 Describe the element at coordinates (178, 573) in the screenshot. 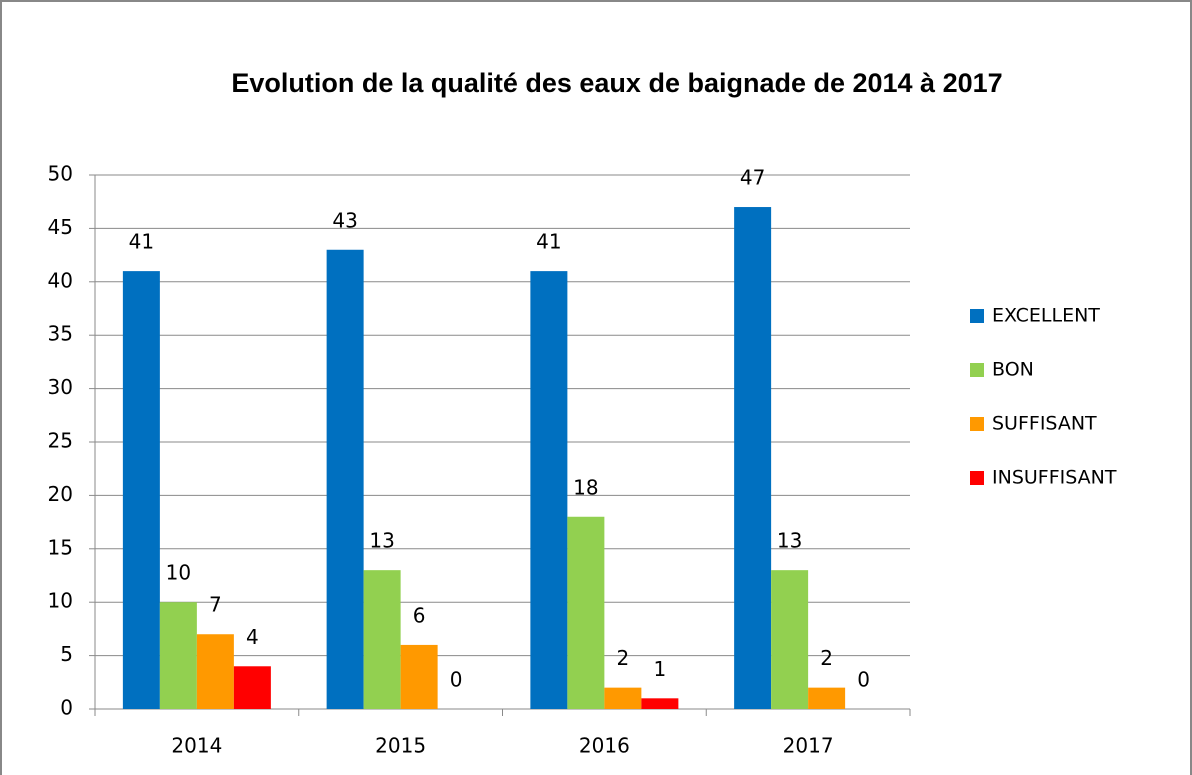

I see `data-label: 10` at that location.